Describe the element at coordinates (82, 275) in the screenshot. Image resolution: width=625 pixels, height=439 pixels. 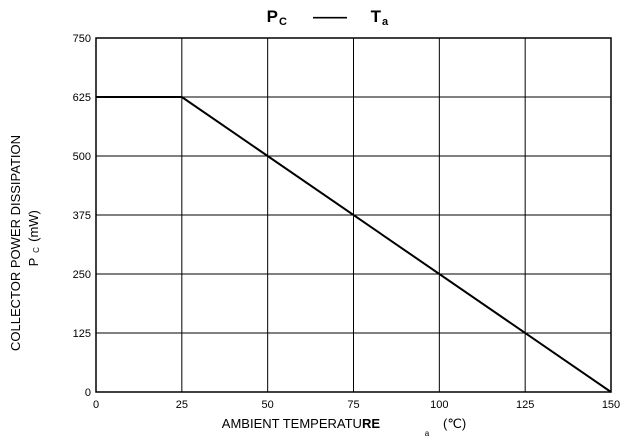
I see `y-tick-label: 250` at that location.